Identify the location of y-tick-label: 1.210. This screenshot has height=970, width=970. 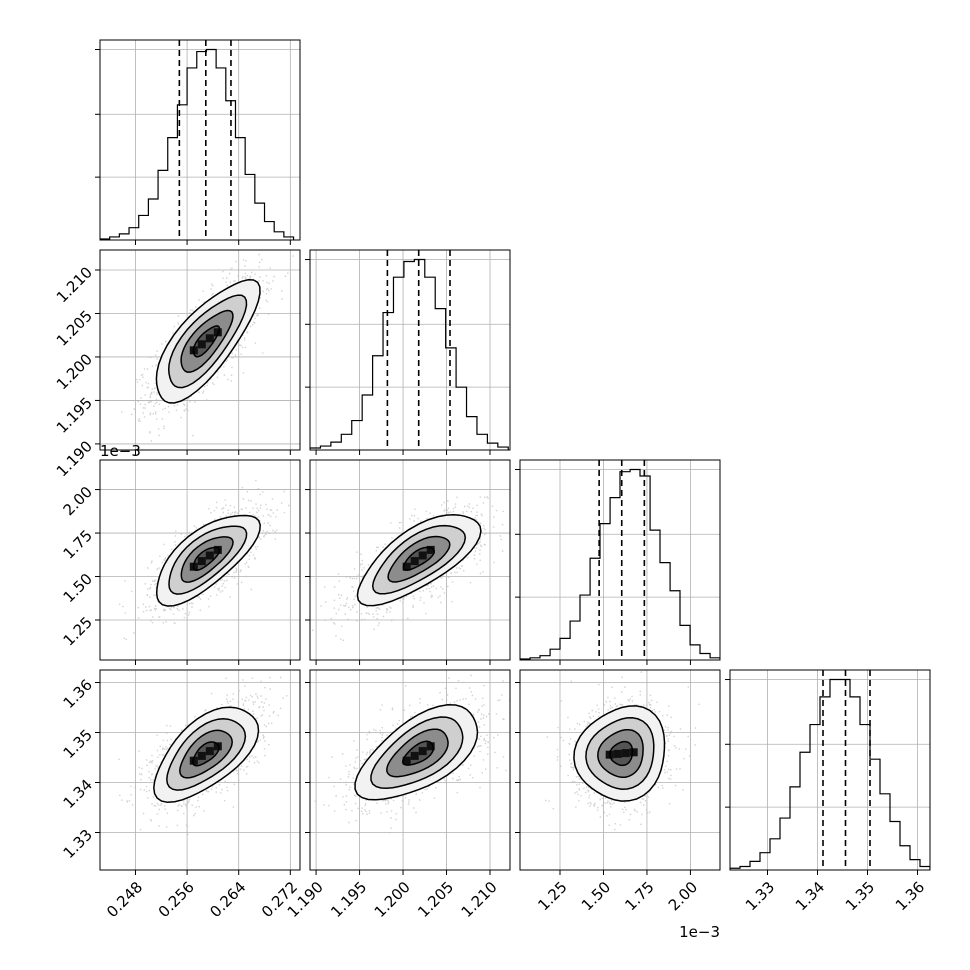
(74, 284).